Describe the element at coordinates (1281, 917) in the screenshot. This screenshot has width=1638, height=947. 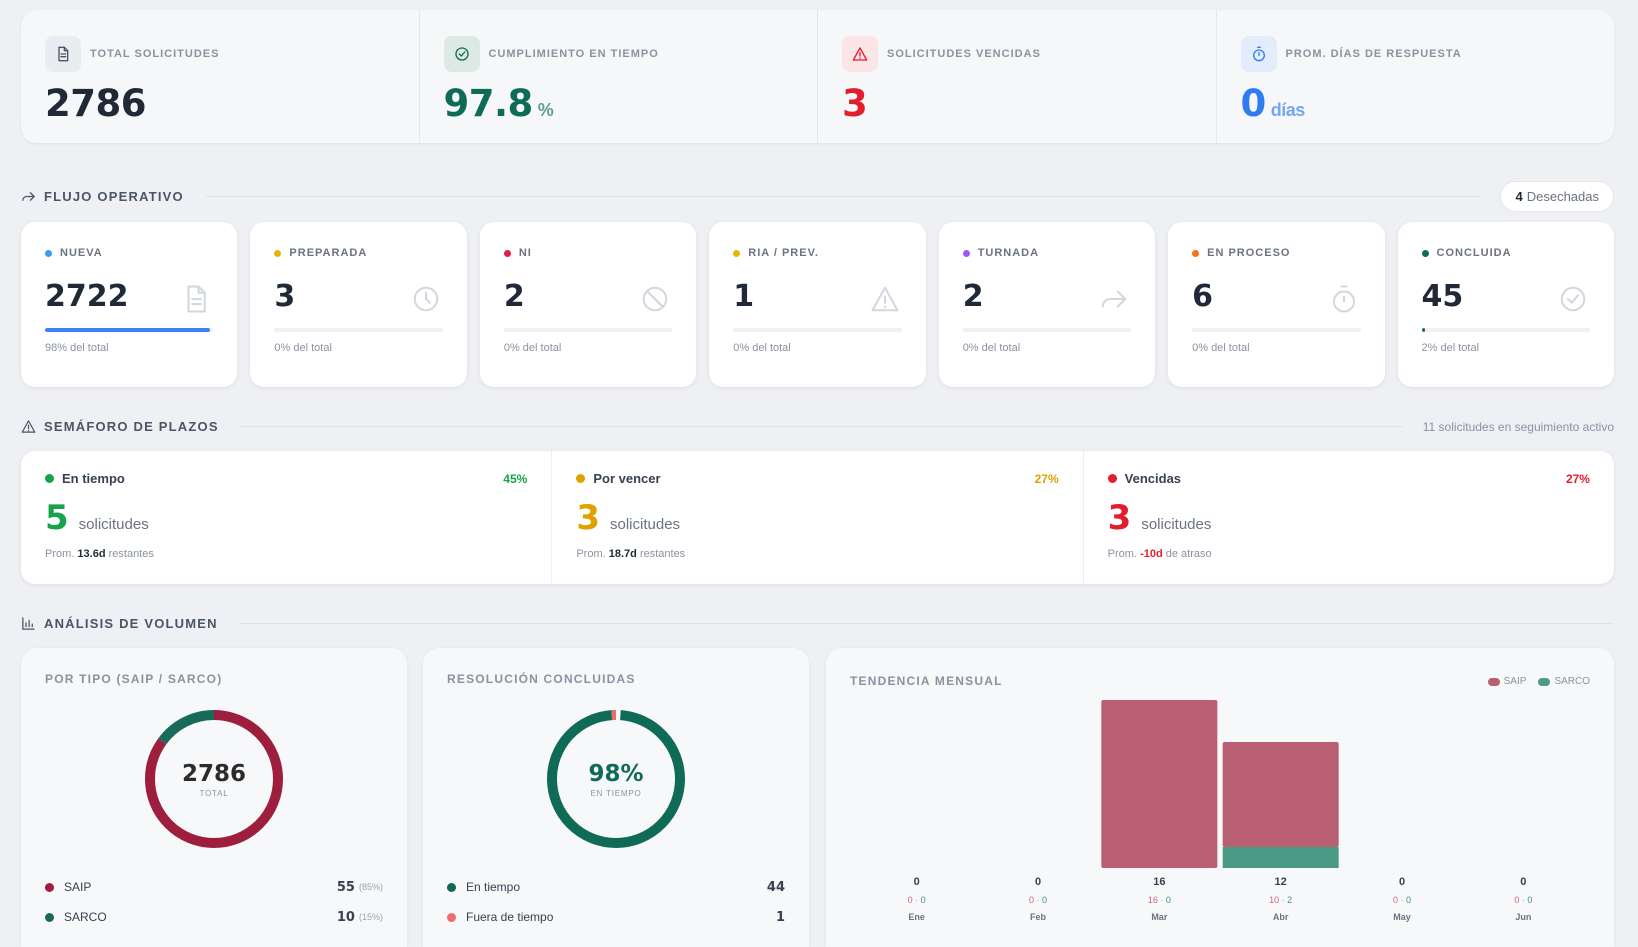
I see `month-tick-label: Abr` at that location.